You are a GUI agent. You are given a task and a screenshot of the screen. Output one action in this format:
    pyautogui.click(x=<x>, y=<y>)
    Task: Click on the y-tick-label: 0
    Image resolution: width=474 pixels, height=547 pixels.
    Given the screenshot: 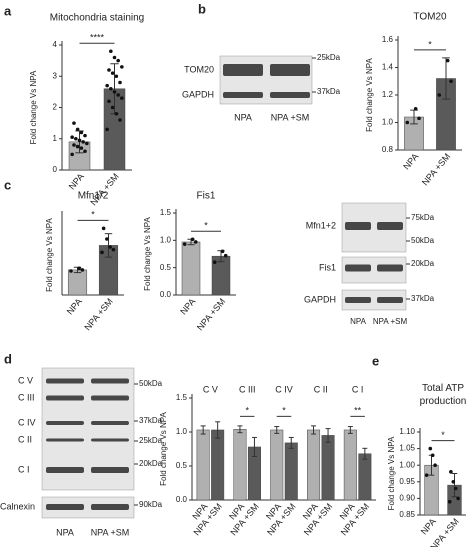 What is the action you would take?
    pyautogui.click(x=55, y=169)
    